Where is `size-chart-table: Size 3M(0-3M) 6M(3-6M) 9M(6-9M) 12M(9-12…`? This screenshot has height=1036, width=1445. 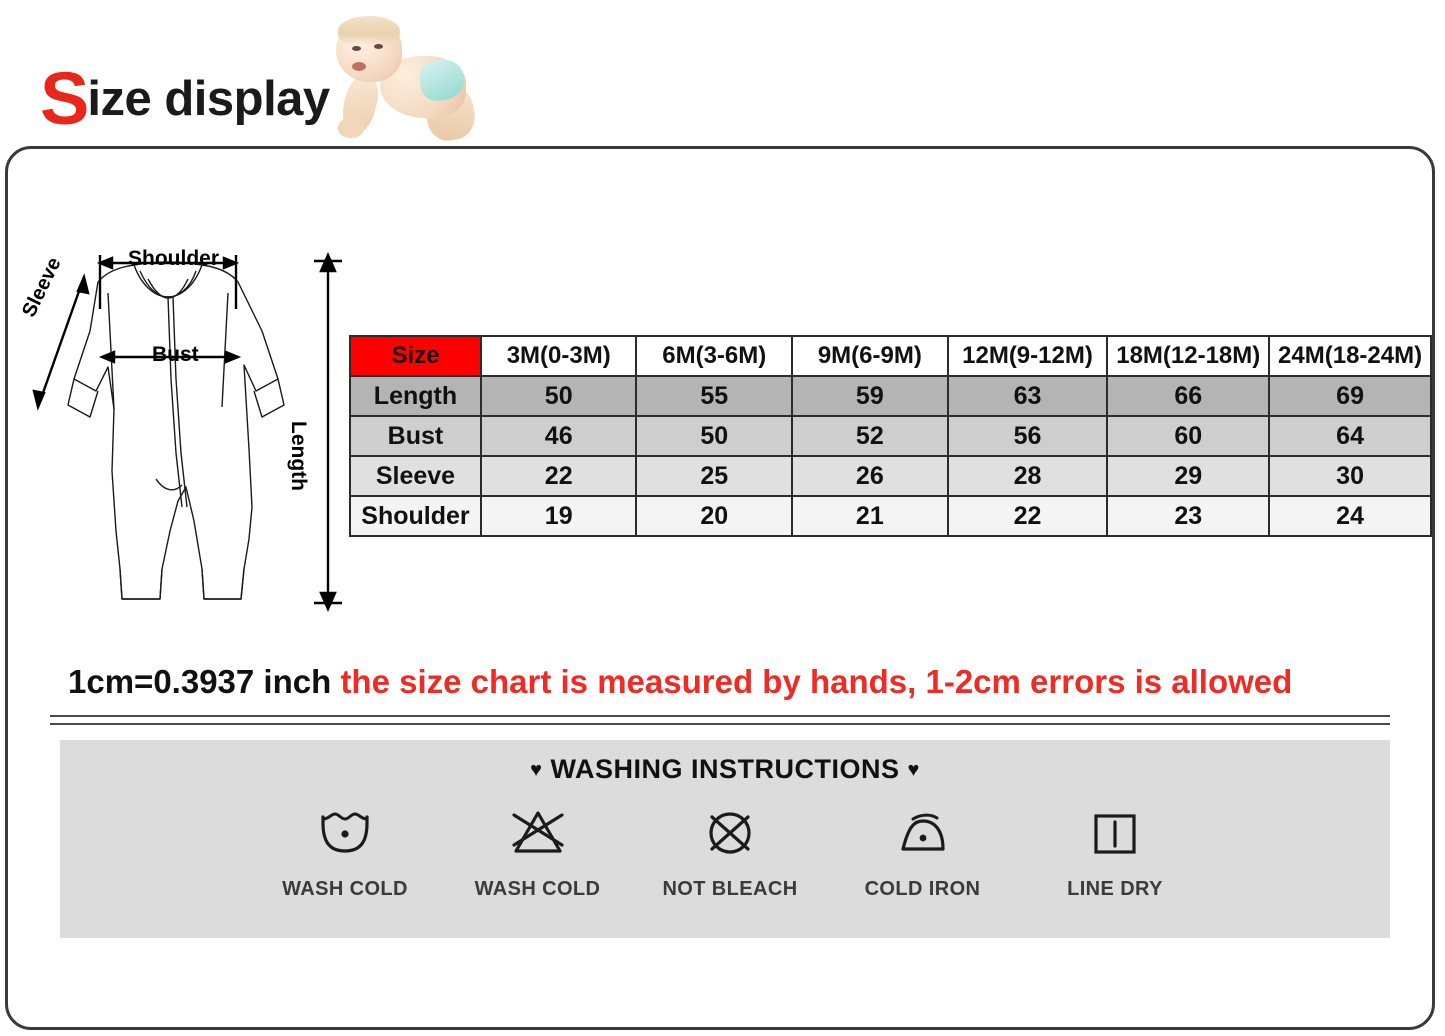 size-chart-table: Size 3M(0-3M) 6M(3-6M) 9M(6-9M) 12M(9-12… is located at coordinates (890, 436).